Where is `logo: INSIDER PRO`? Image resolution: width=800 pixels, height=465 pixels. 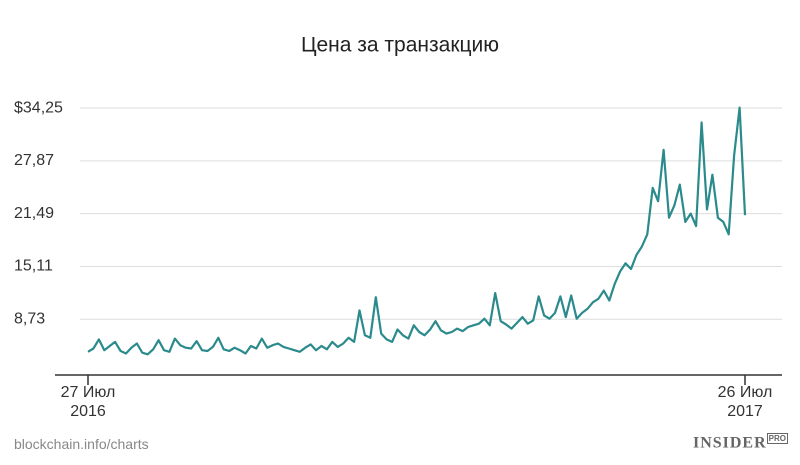 logo: INSIDER PRO is located at coordinates (740, 442).